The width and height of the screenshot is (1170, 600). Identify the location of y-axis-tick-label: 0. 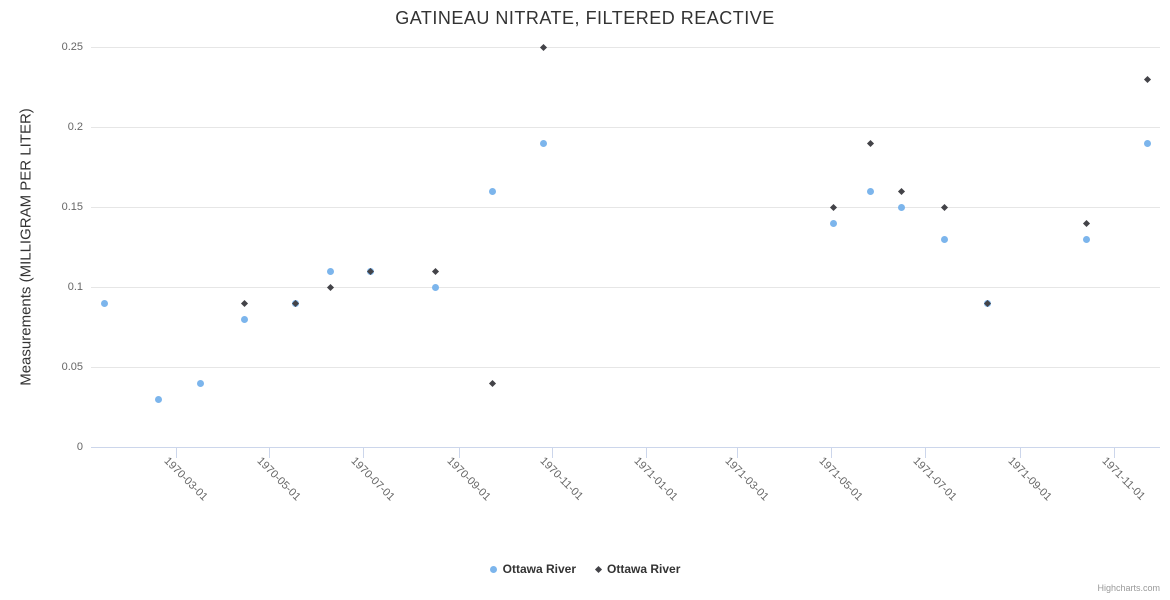
(79, 447).